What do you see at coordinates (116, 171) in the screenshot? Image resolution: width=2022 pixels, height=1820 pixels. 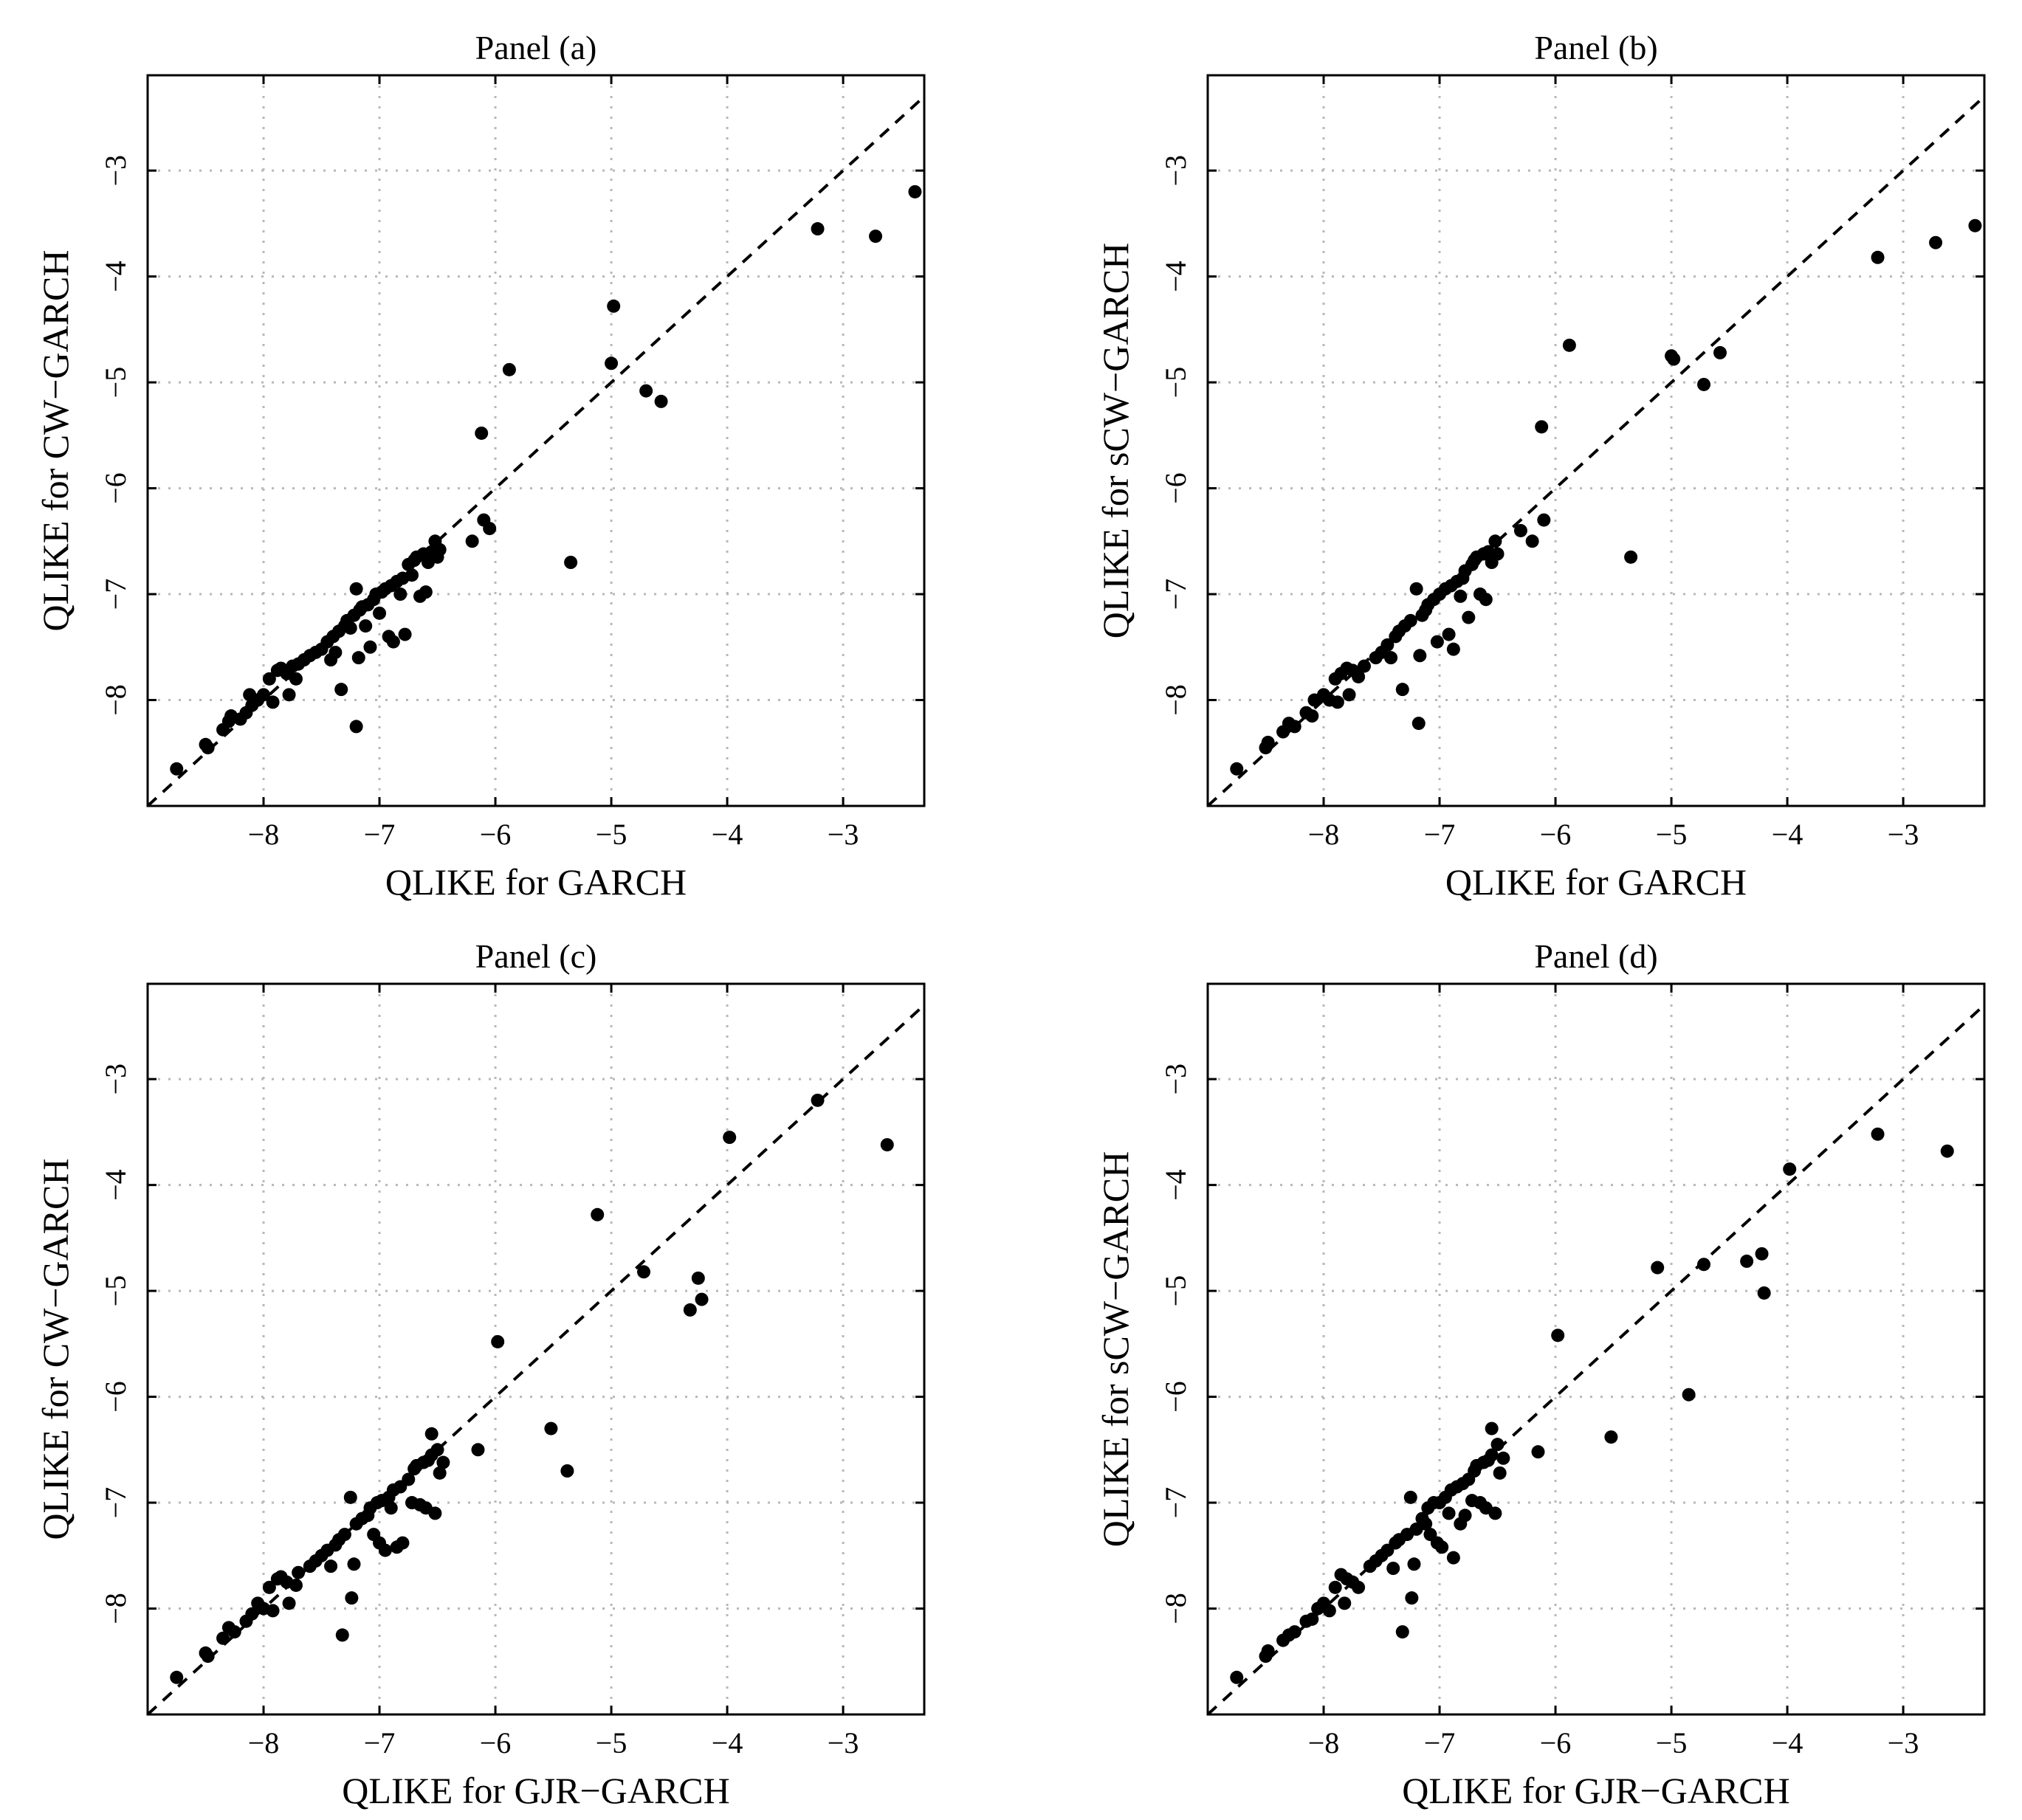 I see `y-tick-label: −3` at bounding box center [116, 171].